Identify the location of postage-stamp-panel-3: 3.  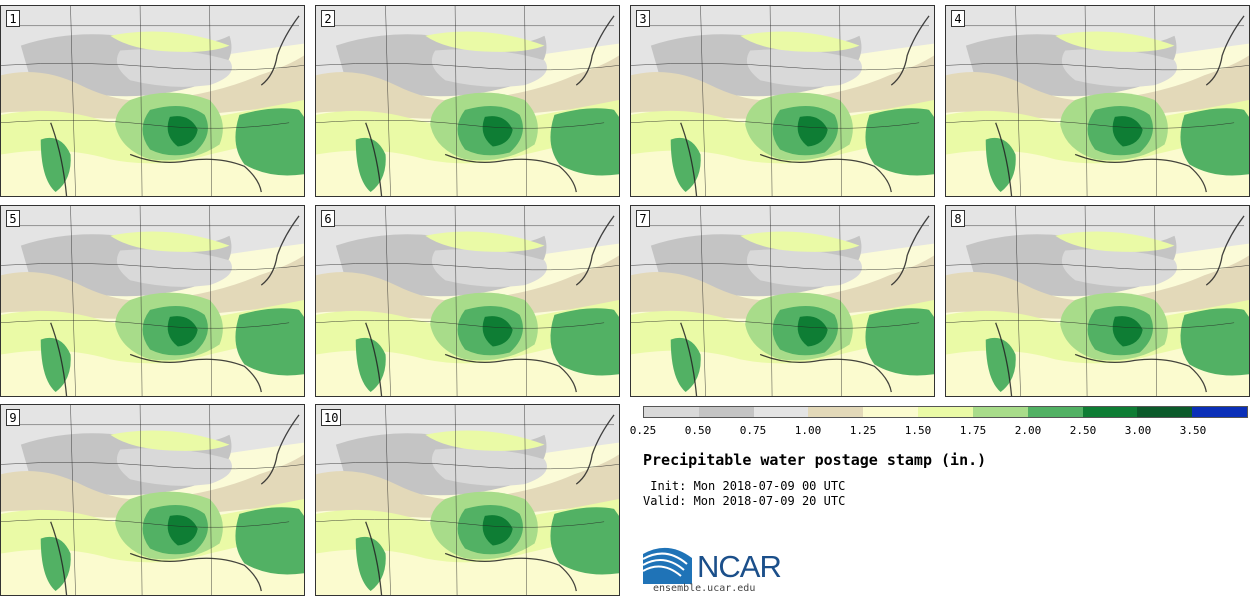
(782, 101).